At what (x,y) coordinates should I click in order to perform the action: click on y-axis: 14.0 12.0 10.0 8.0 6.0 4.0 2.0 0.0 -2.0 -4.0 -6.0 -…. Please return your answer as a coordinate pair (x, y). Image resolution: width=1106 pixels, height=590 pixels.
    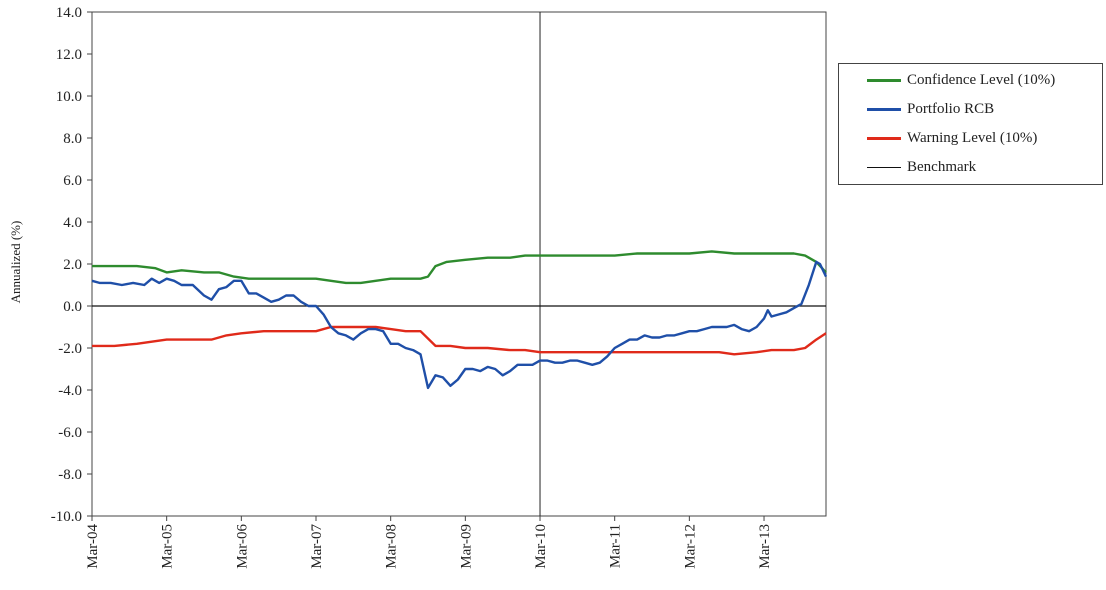
    Looking at the image, I should click on (71, 265).